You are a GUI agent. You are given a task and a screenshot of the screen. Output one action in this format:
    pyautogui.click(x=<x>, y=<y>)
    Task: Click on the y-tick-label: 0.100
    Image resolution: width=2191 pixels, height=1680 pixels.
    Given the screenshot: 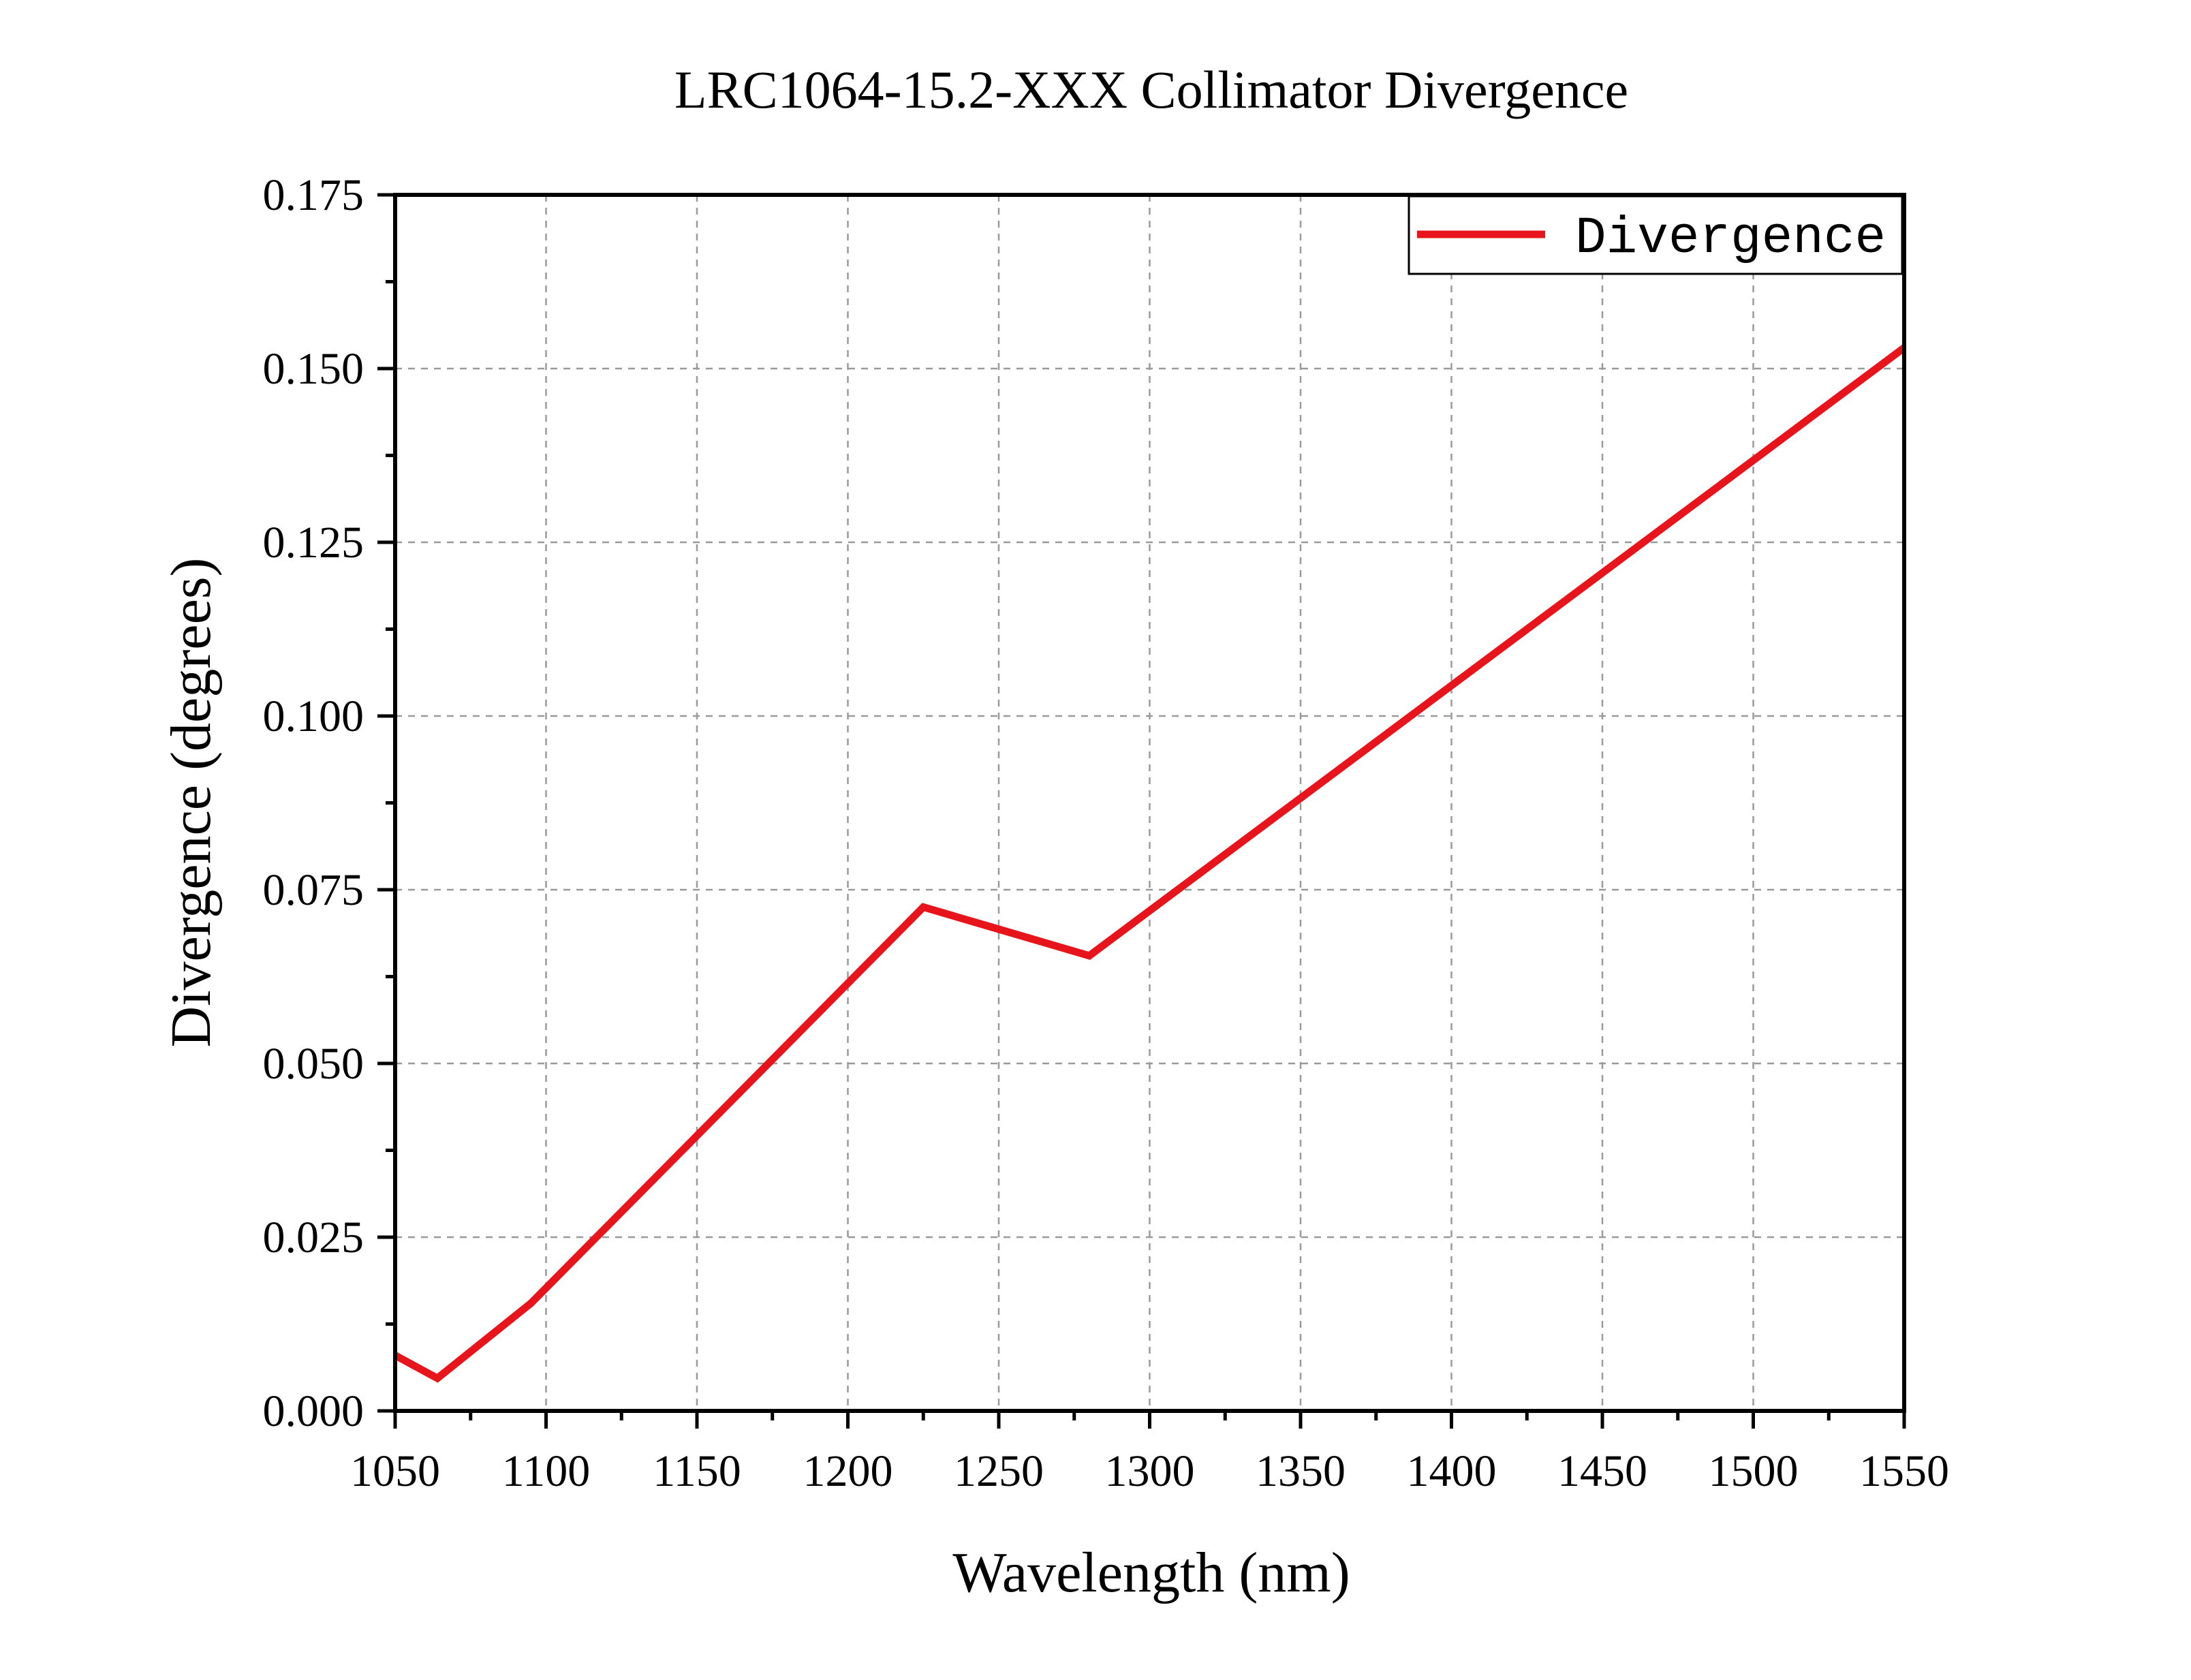 What is the action you would take?
    pyautogui.click(x=313, y=716)
    